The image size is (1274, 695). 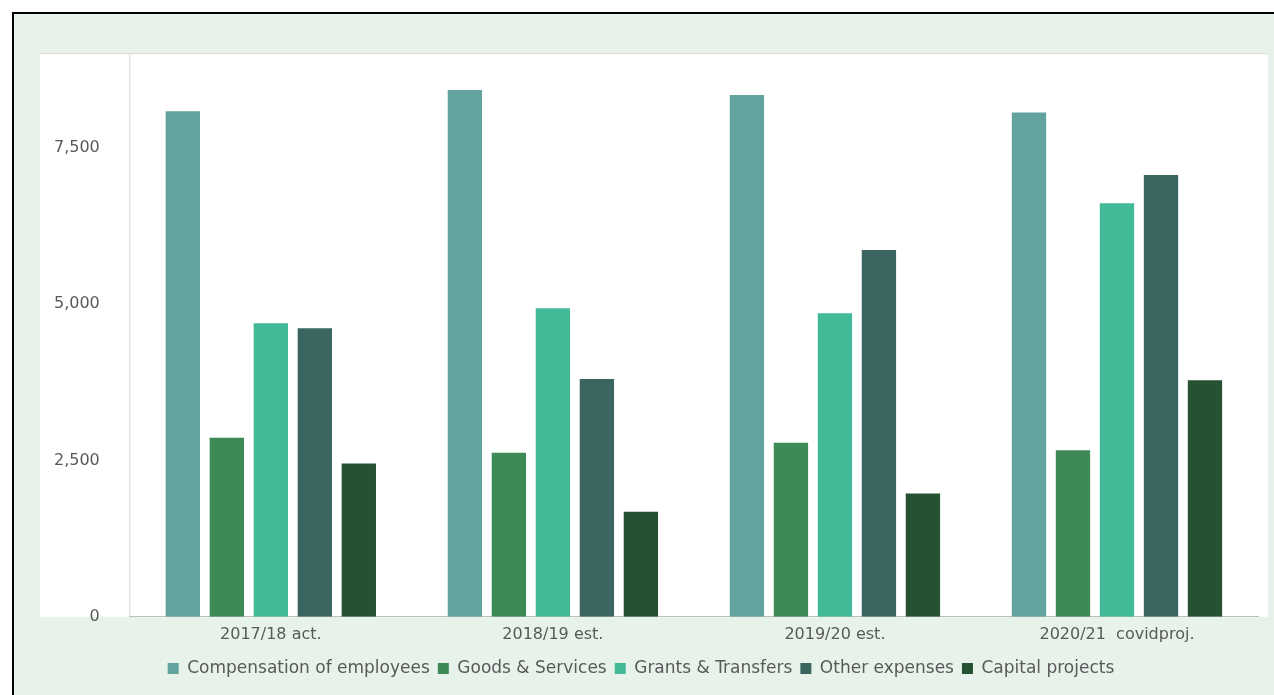 What do you see at coordinates (76, 146) in the screenshot?
I see `y-tick-label: 7,500` at bounding box center [76, 146].